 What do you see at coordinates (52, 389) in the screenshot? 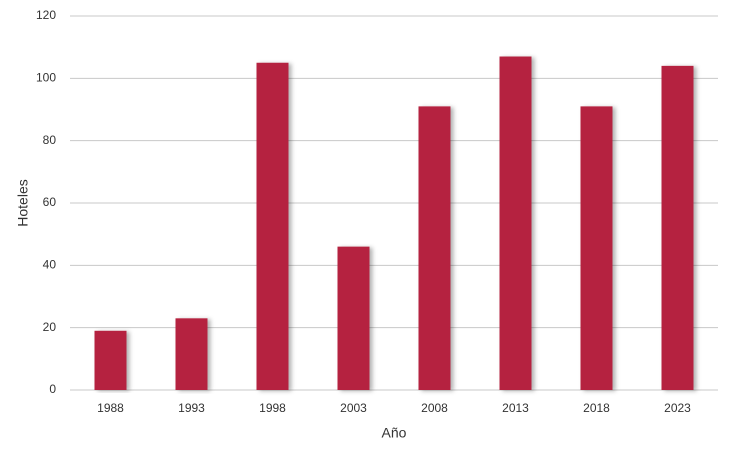
I see `y-tick-label: 0` at bounding box center [52, 389].